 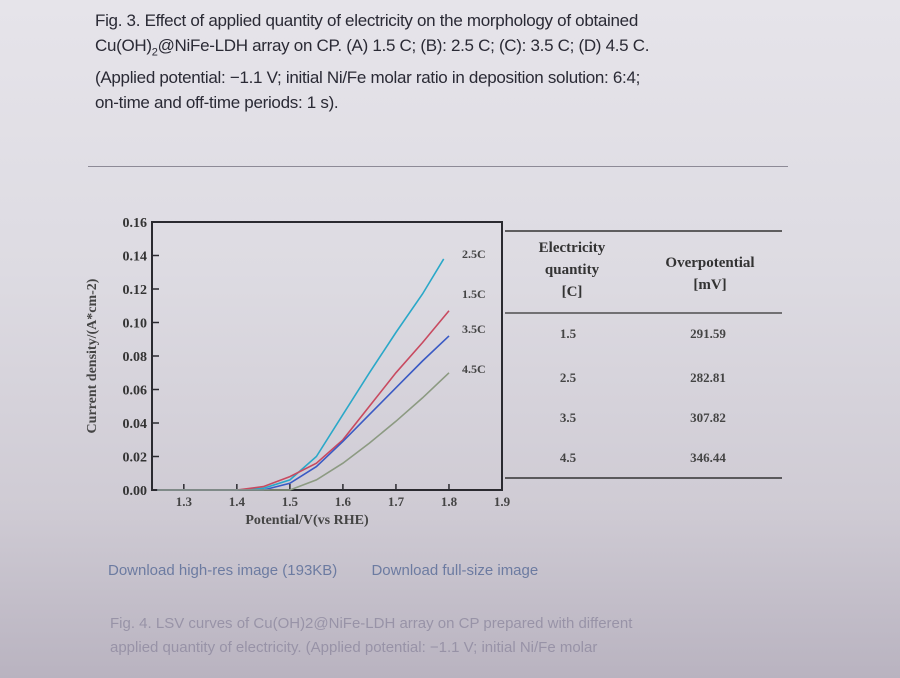 I want to click on table-cell-electricity: 3.5, so click(x=568, y=417).